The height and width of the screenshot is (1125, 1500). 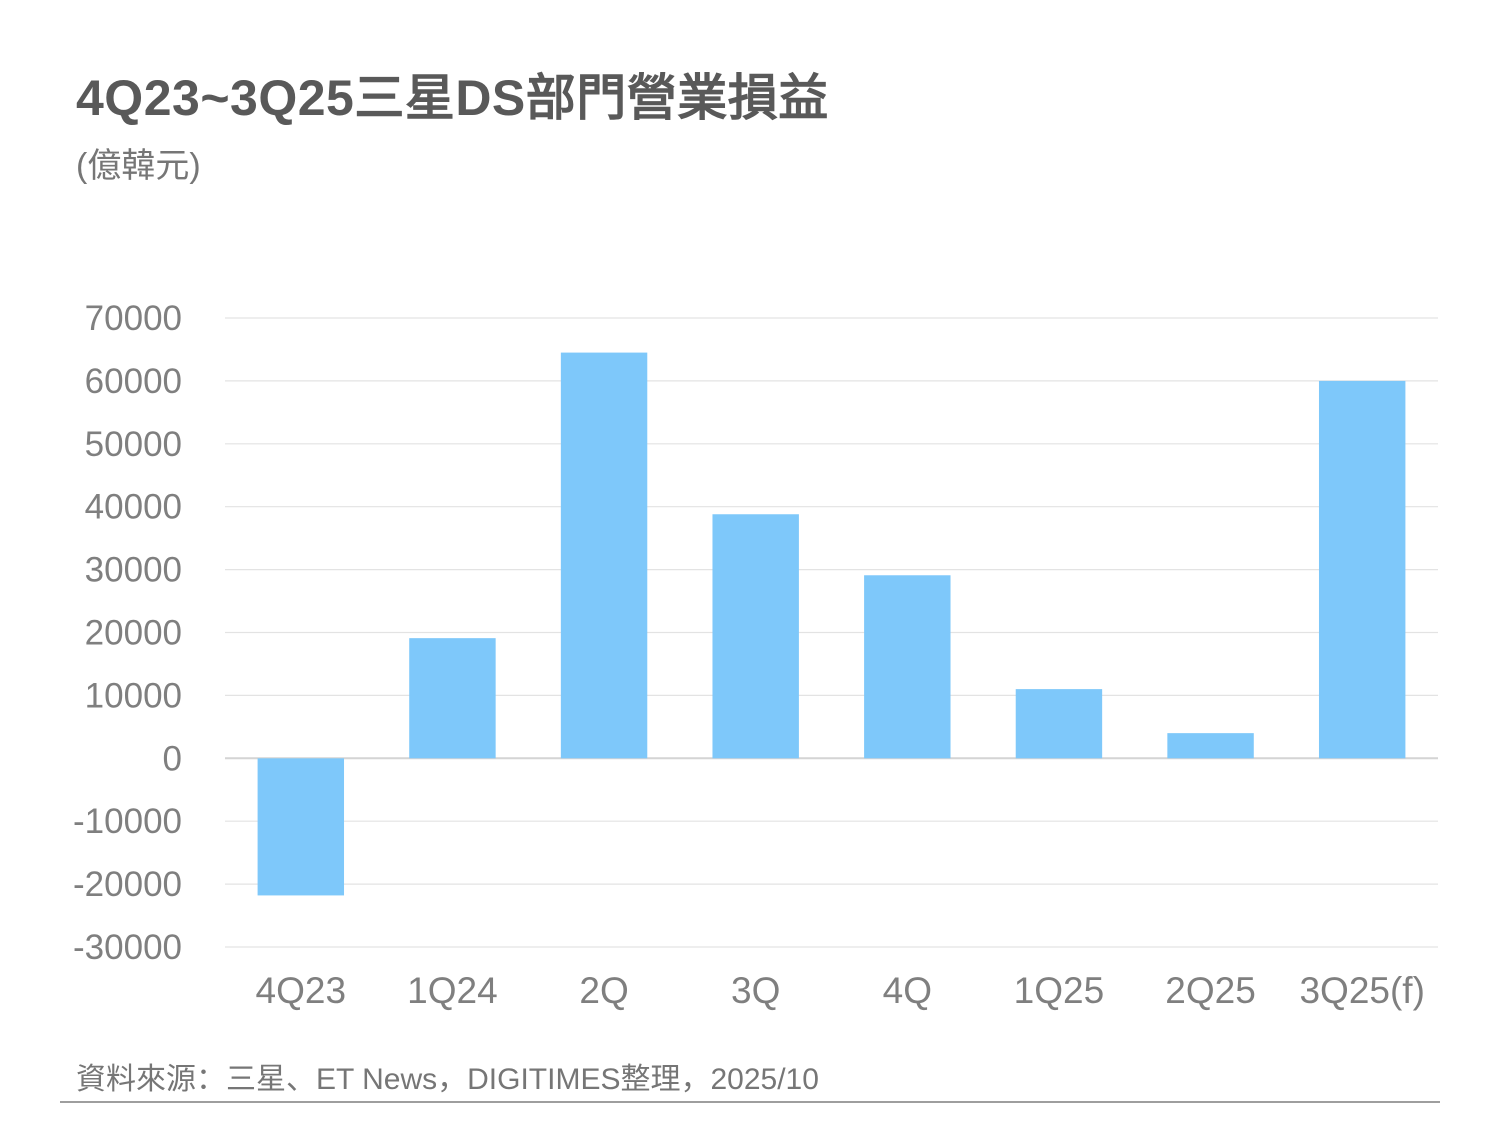 What do you see at coordinates (133, 507) in the screenshot?
I see `y-tick-label: 40000` at bounding box center [133, 507].